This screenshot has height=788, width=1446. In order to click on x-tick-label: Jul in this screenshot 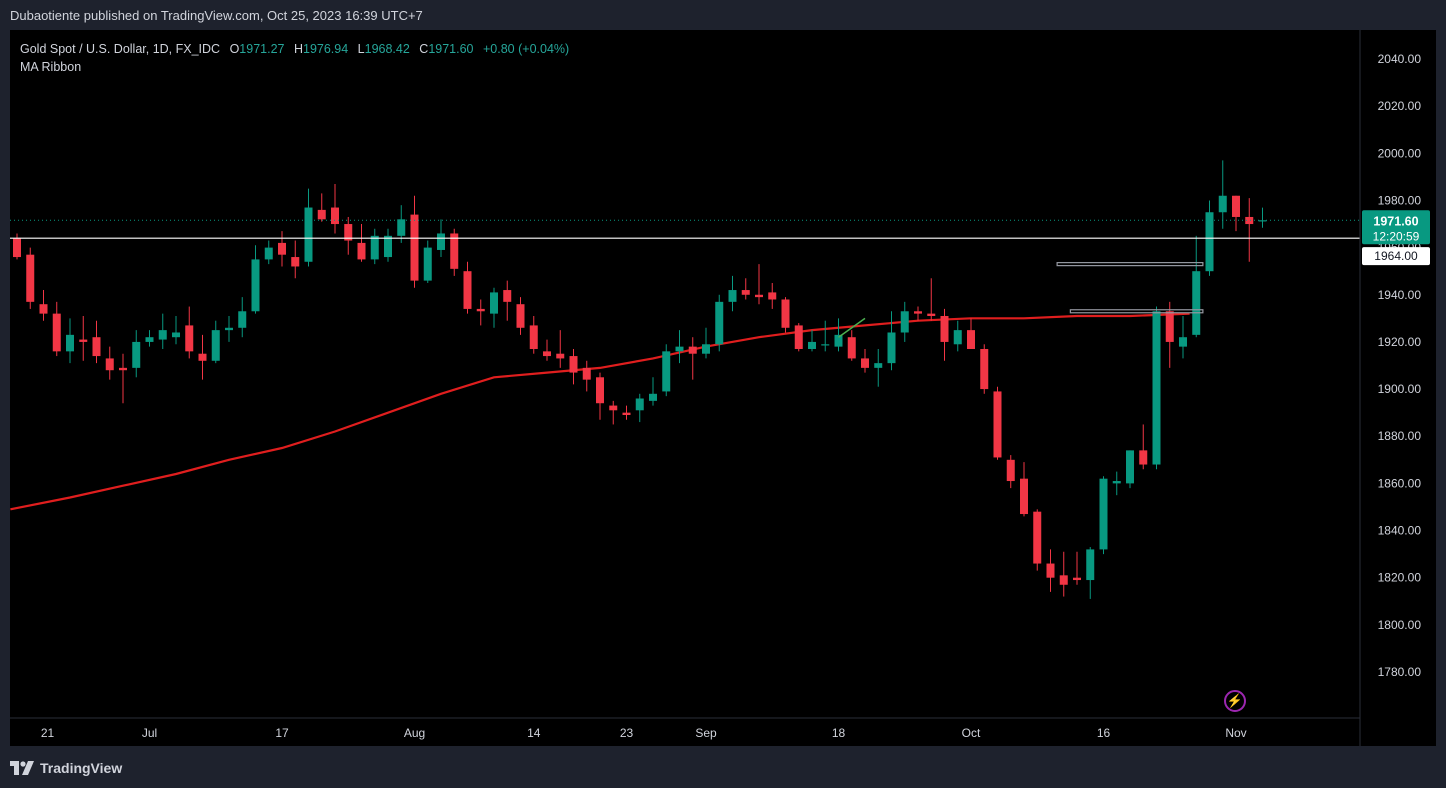, I will do `click(149, 733)`.